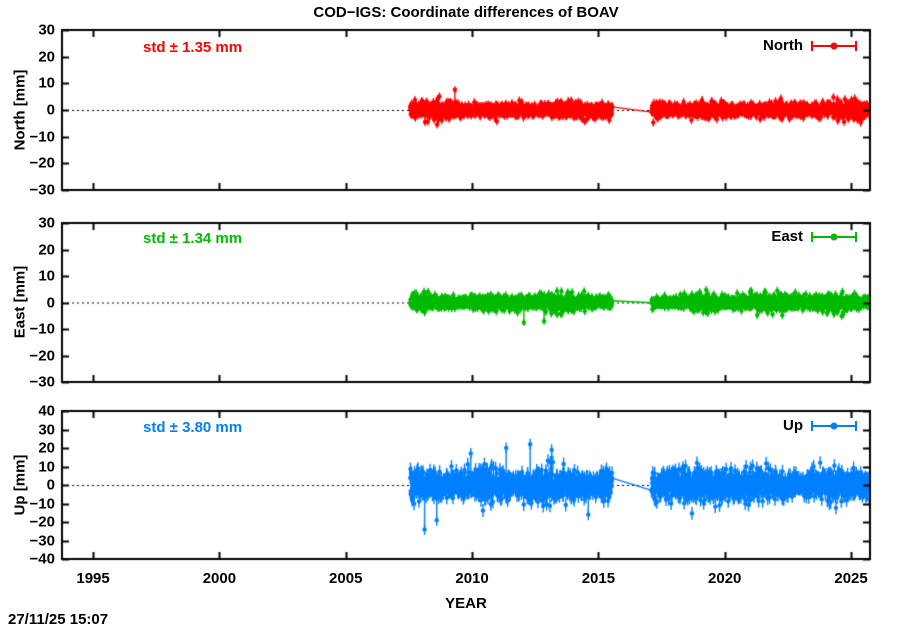 The image size is (900, 630). Describe the element at coordinates (93, 578) in the screenshot. I see `x-tick-label: 1995` at that location.